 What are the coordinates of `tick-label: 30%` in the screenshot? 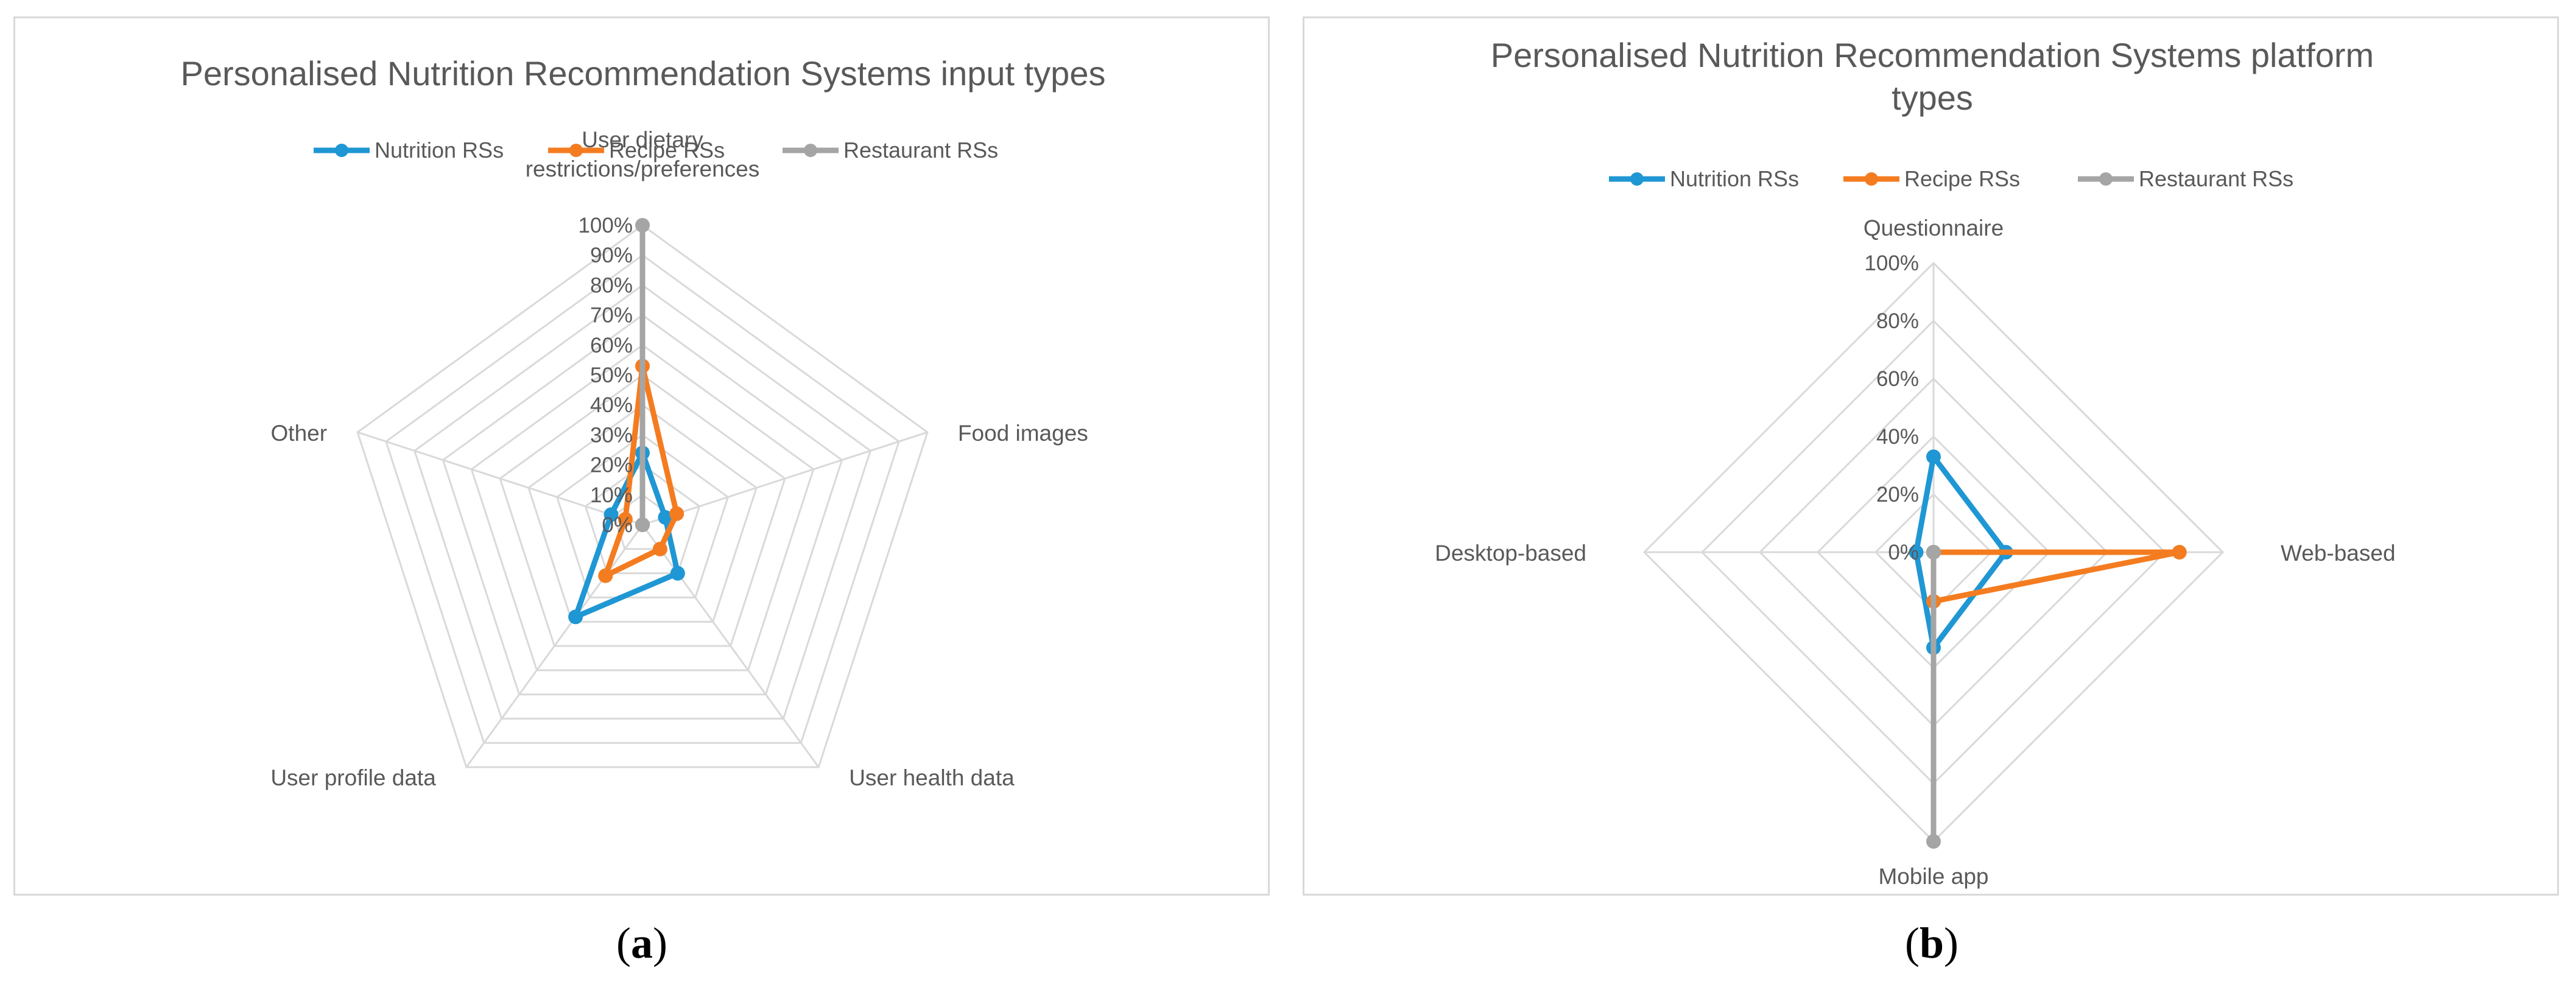 It's located at (611, 435).